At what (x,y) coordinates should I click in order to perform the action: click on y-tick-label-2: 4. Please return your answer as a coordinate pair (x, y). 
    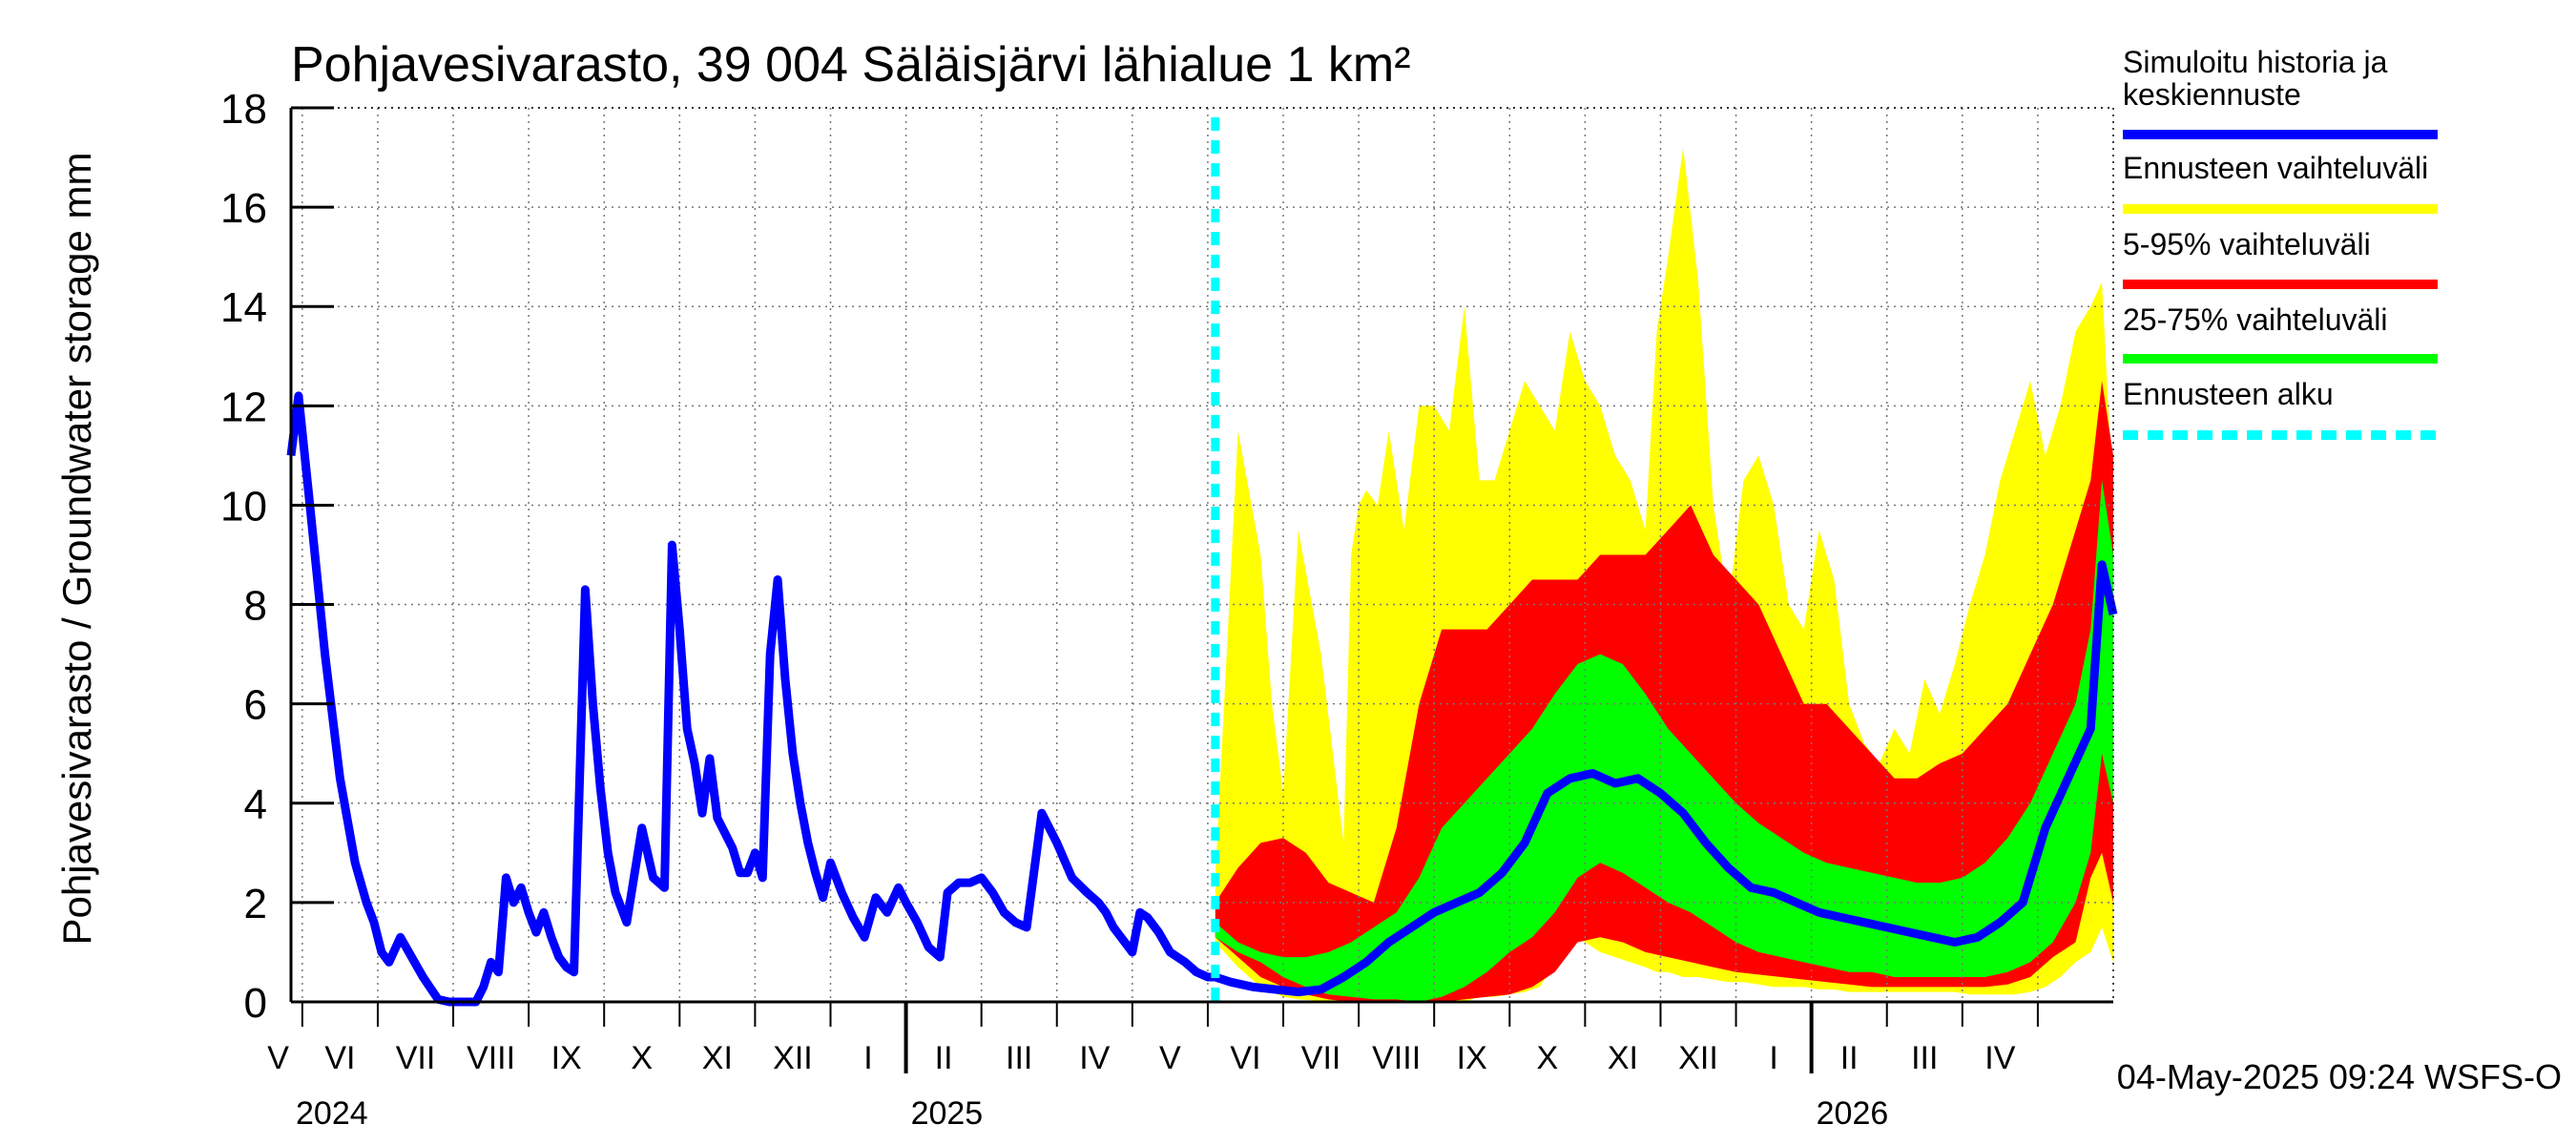
    Looking at the image, I should click on (255, 804).